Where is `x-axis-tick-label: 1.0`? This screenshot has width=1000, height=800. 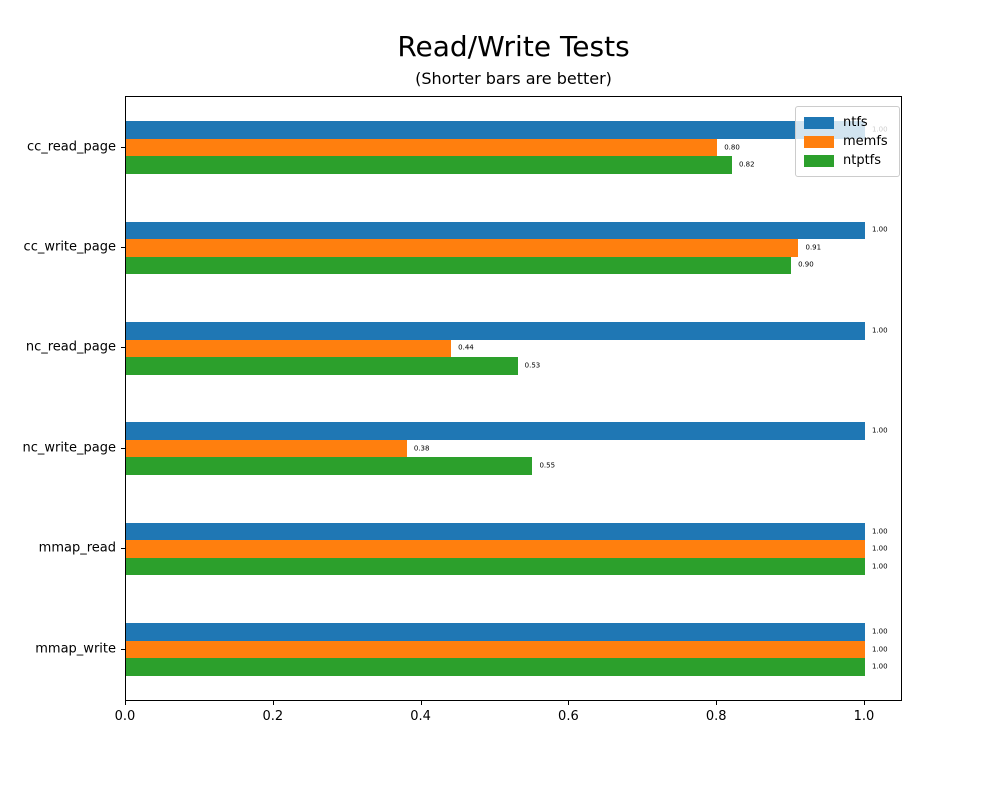
x-axis-tick-label: 1.0 is located at coordinates (864, 716).